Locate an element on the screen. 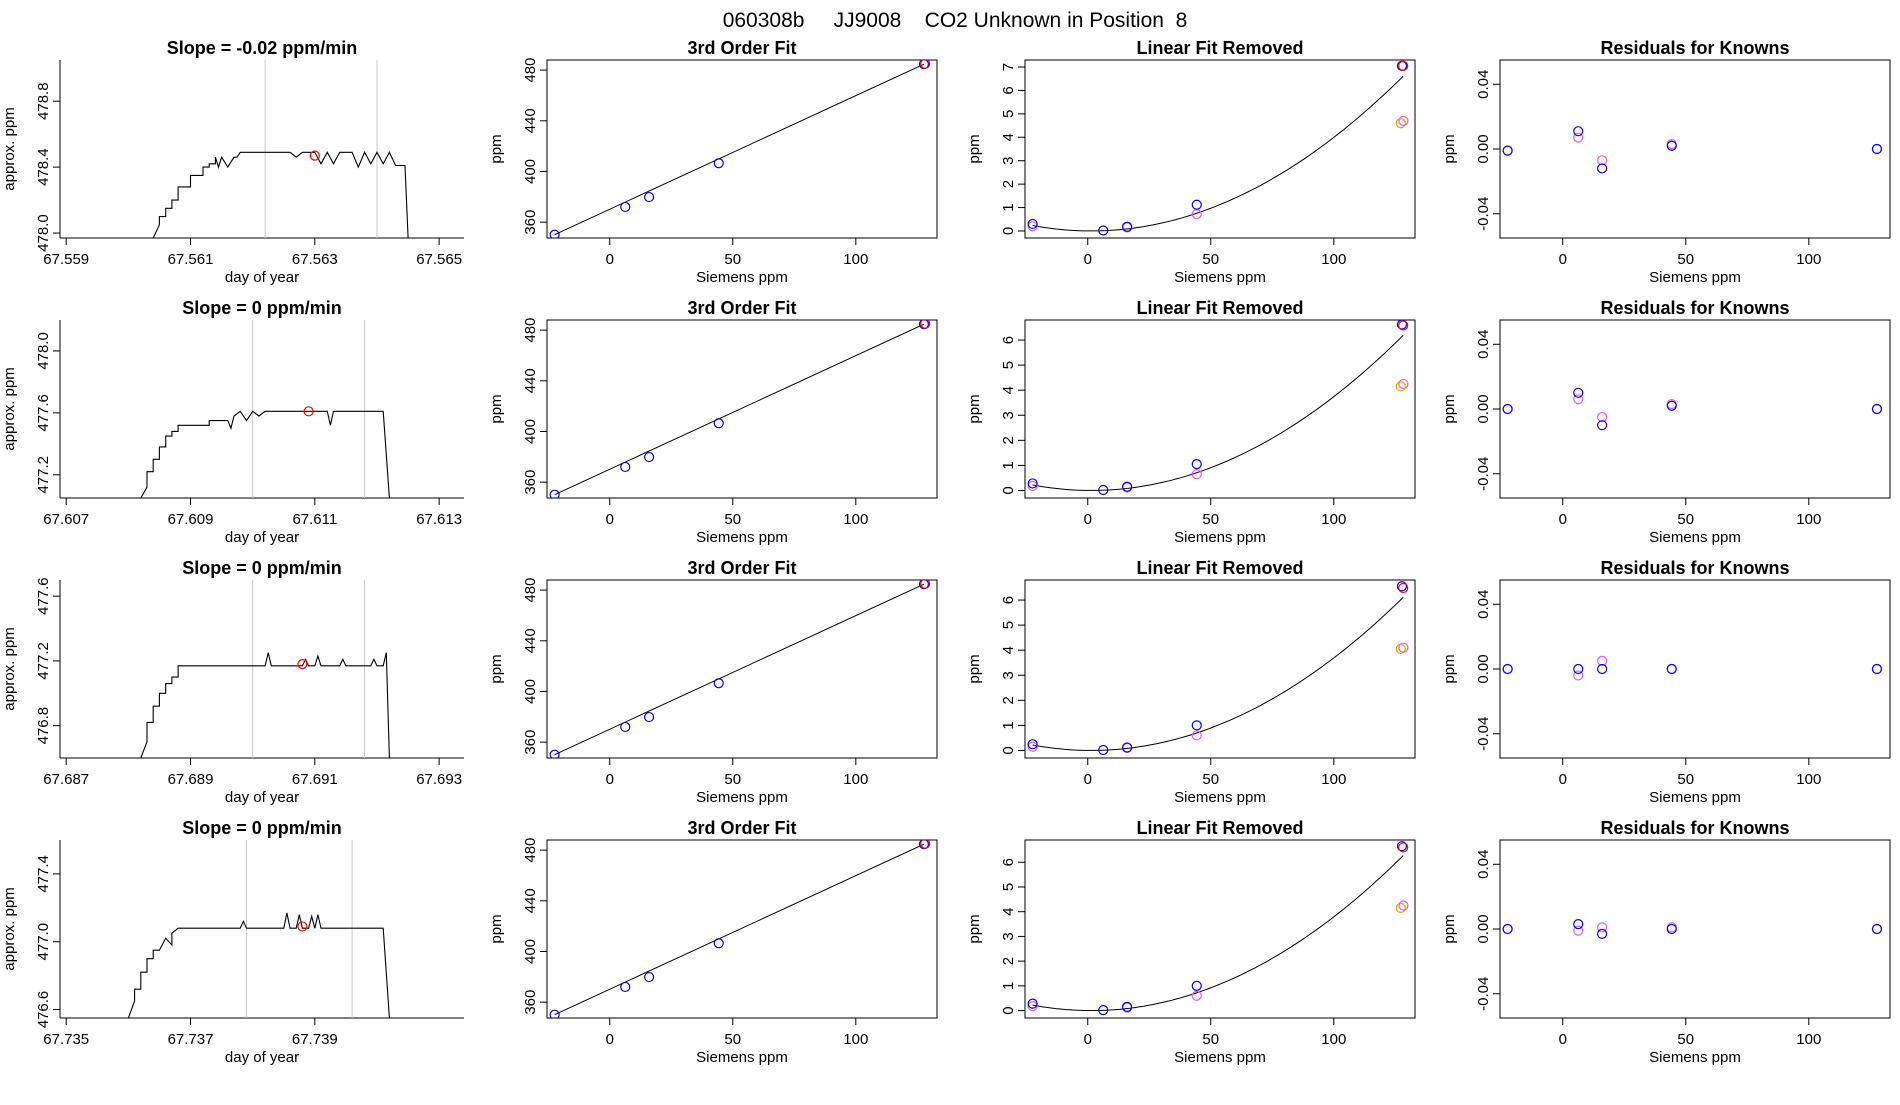  chart-1-3-y-tick-label: 7 is located at coordinates (1008, 67).